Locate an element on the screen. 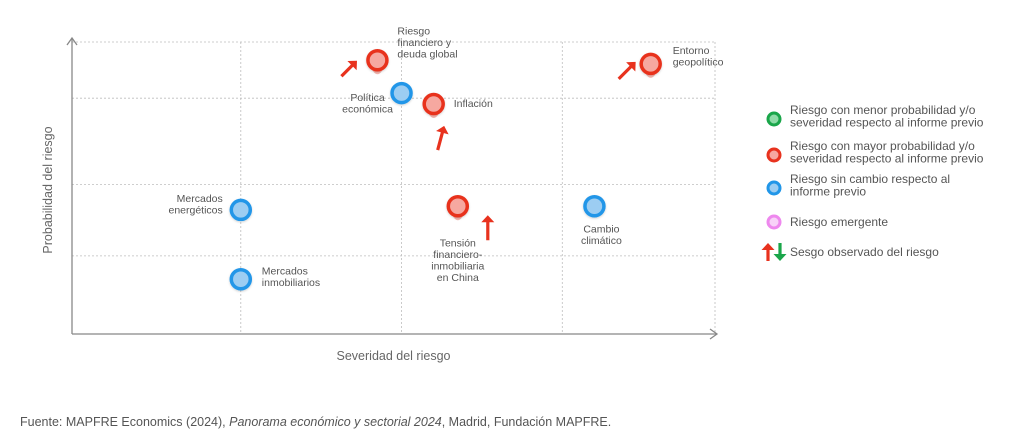  point-label: Cambio climático is located at coordinates (601, 235).